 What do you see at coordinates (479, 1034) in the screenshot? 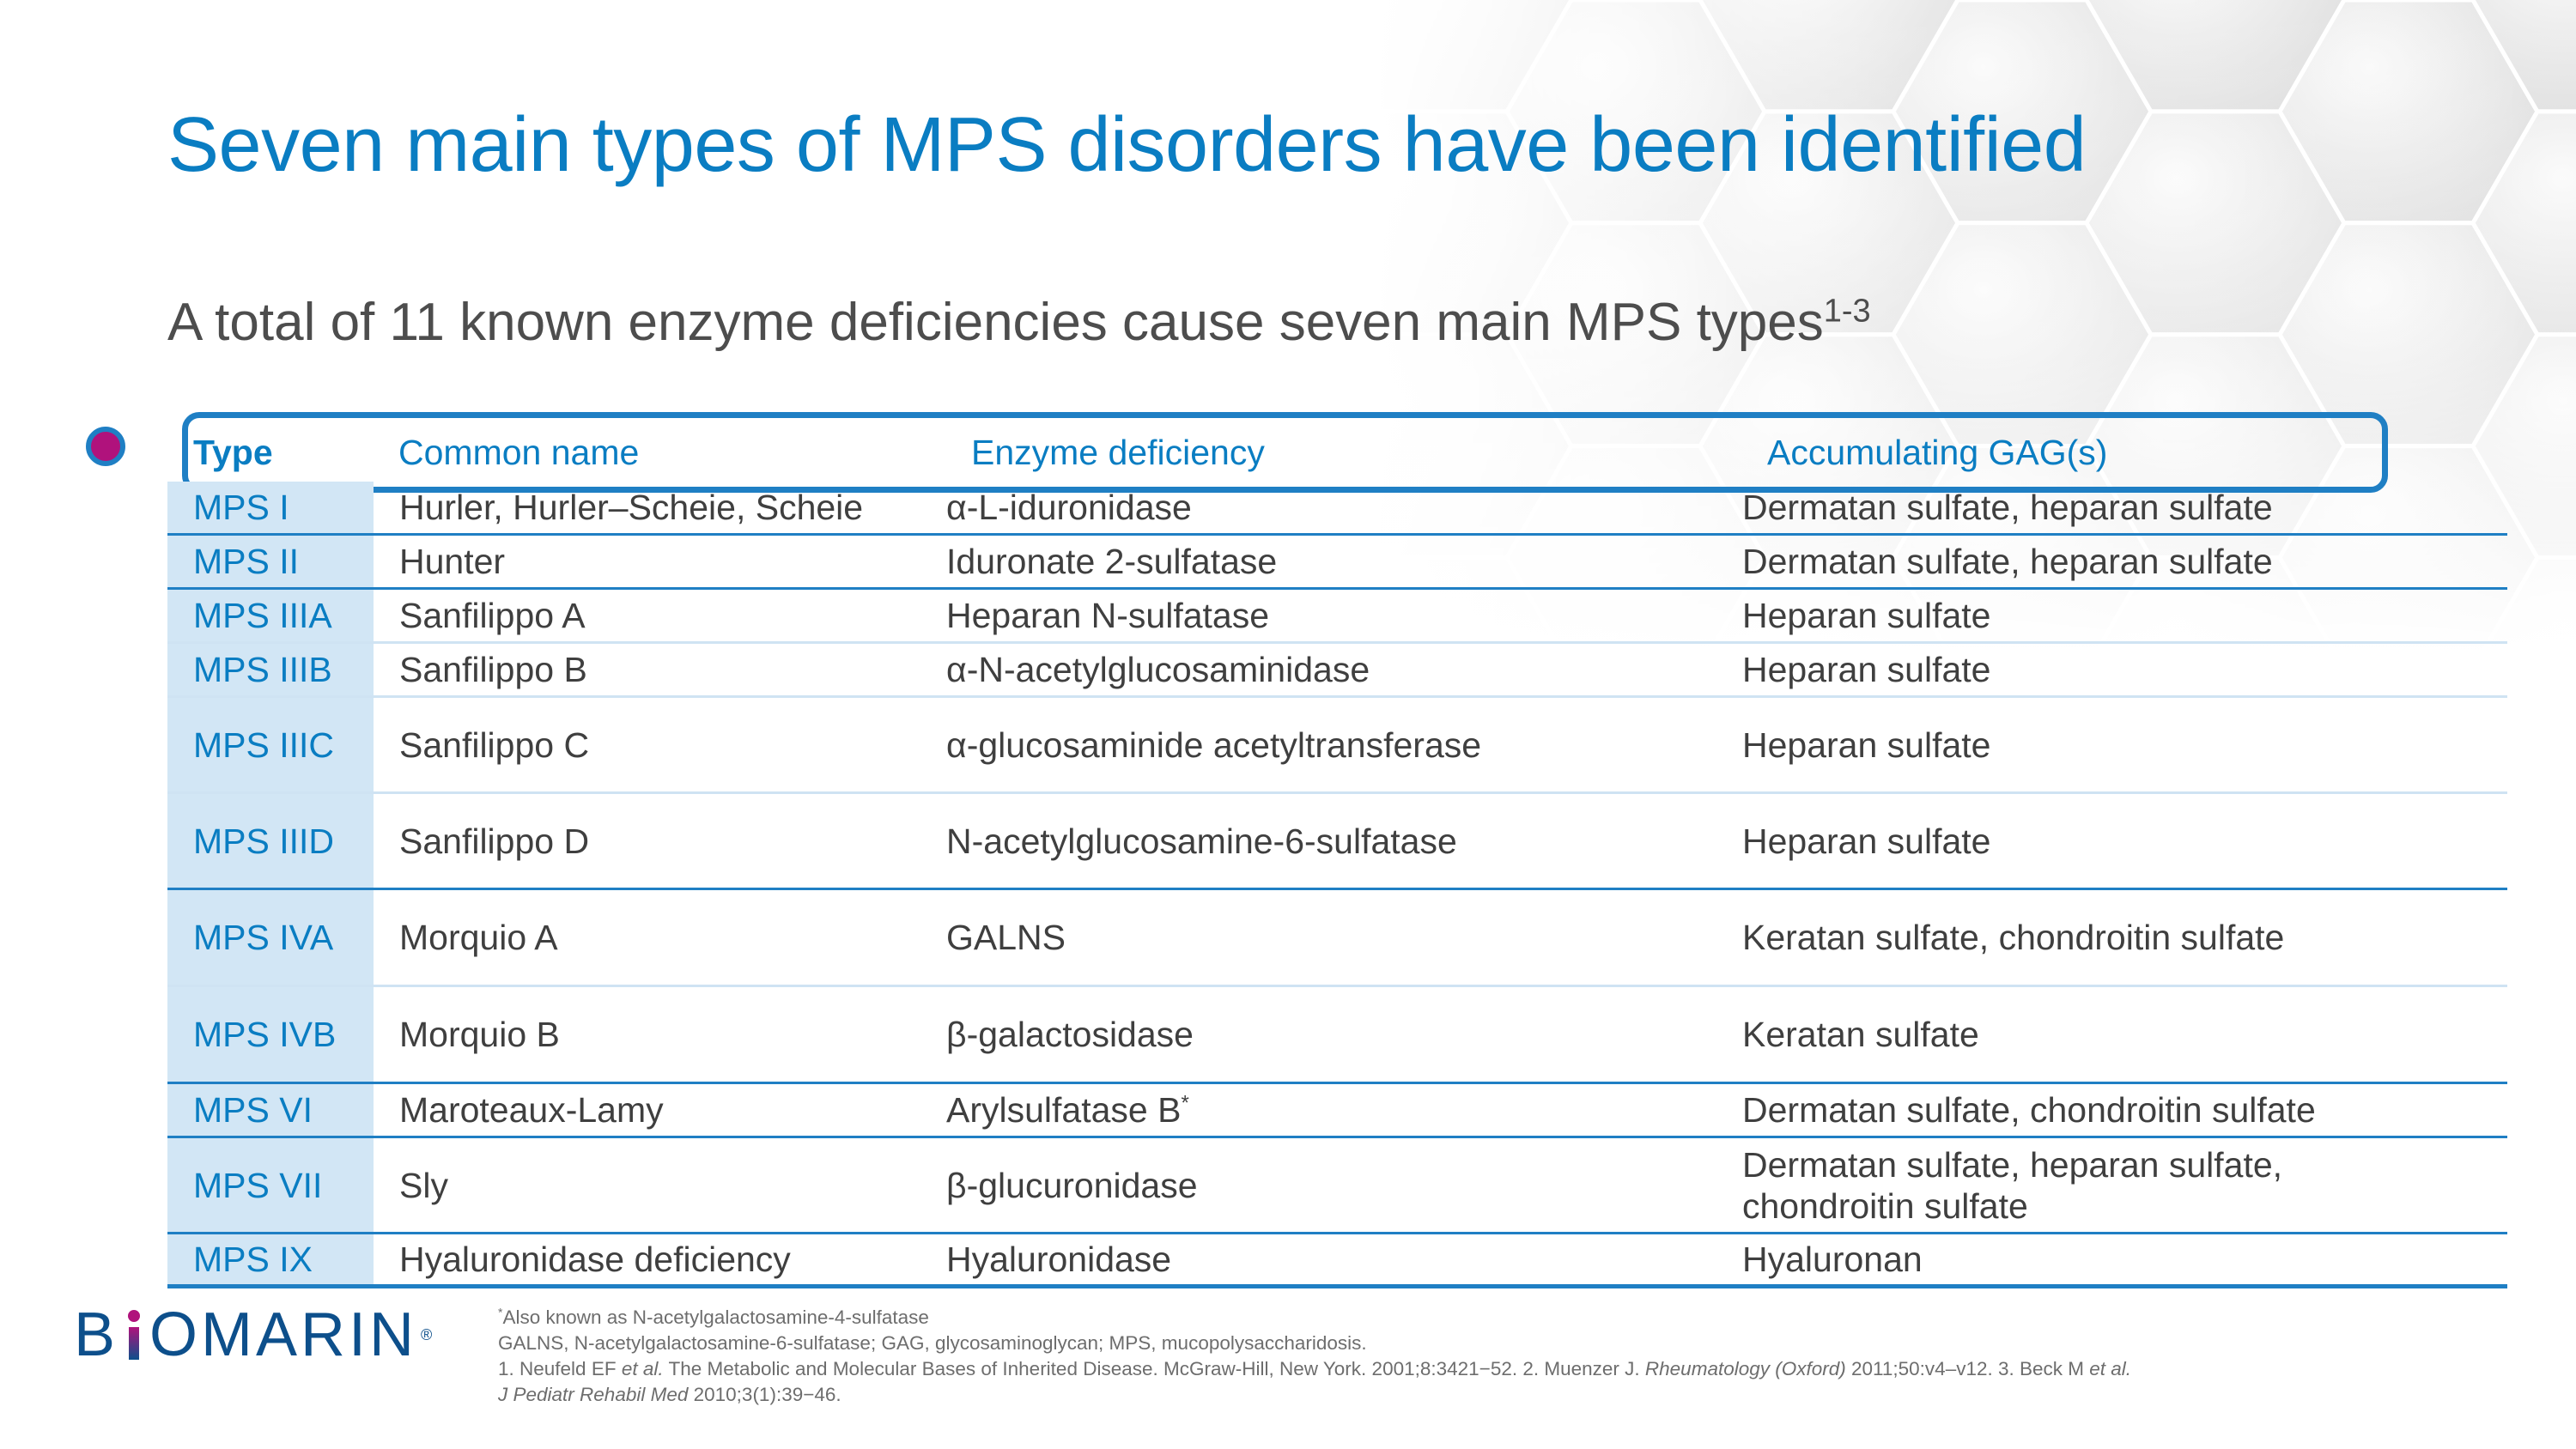
I see `cell-common-name: Morquio B` at bounding box center [479, 1034].